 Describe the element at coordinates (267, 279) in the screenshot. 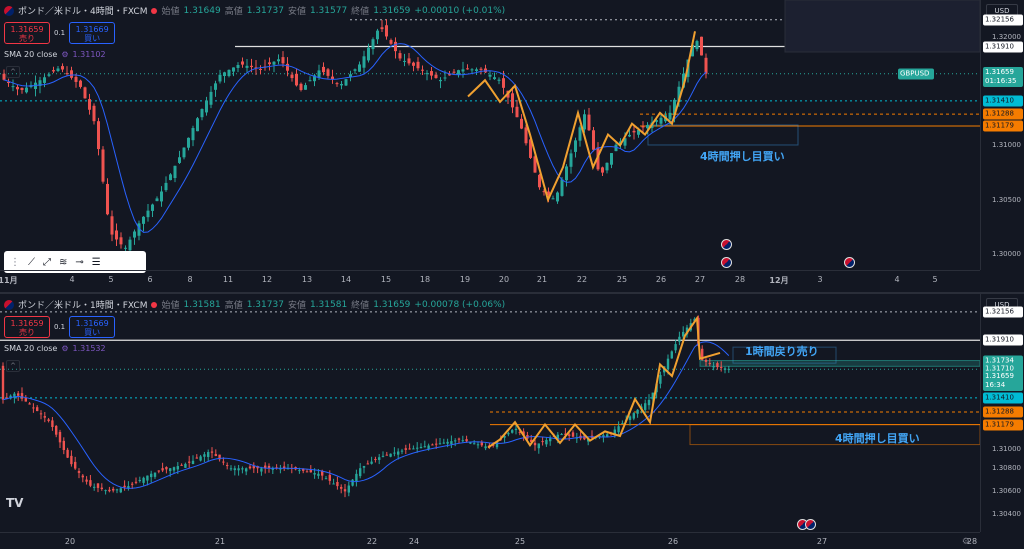

I see `time-tick-label: 12` at that location.